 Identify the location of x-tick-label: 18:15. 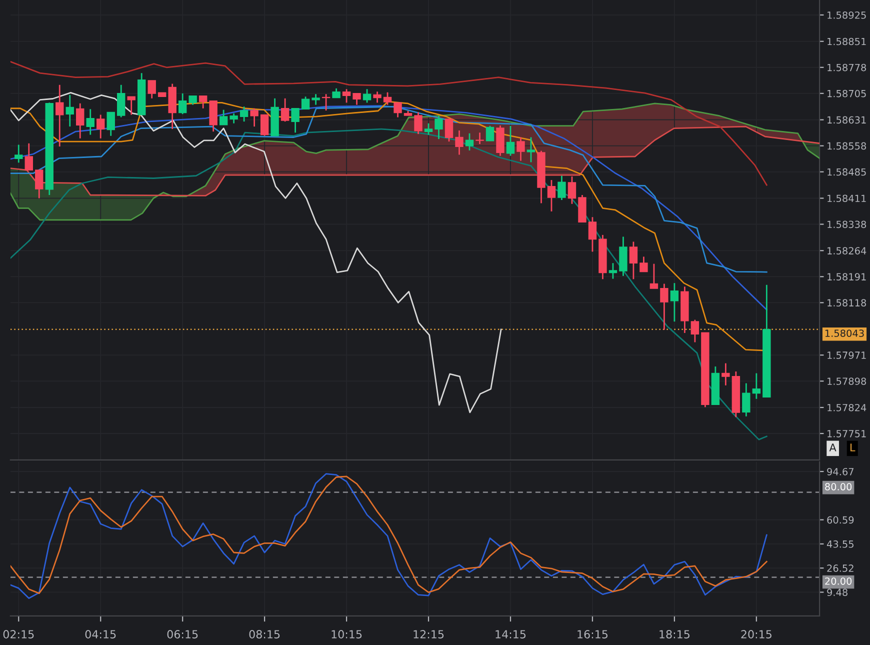
(675, 634).